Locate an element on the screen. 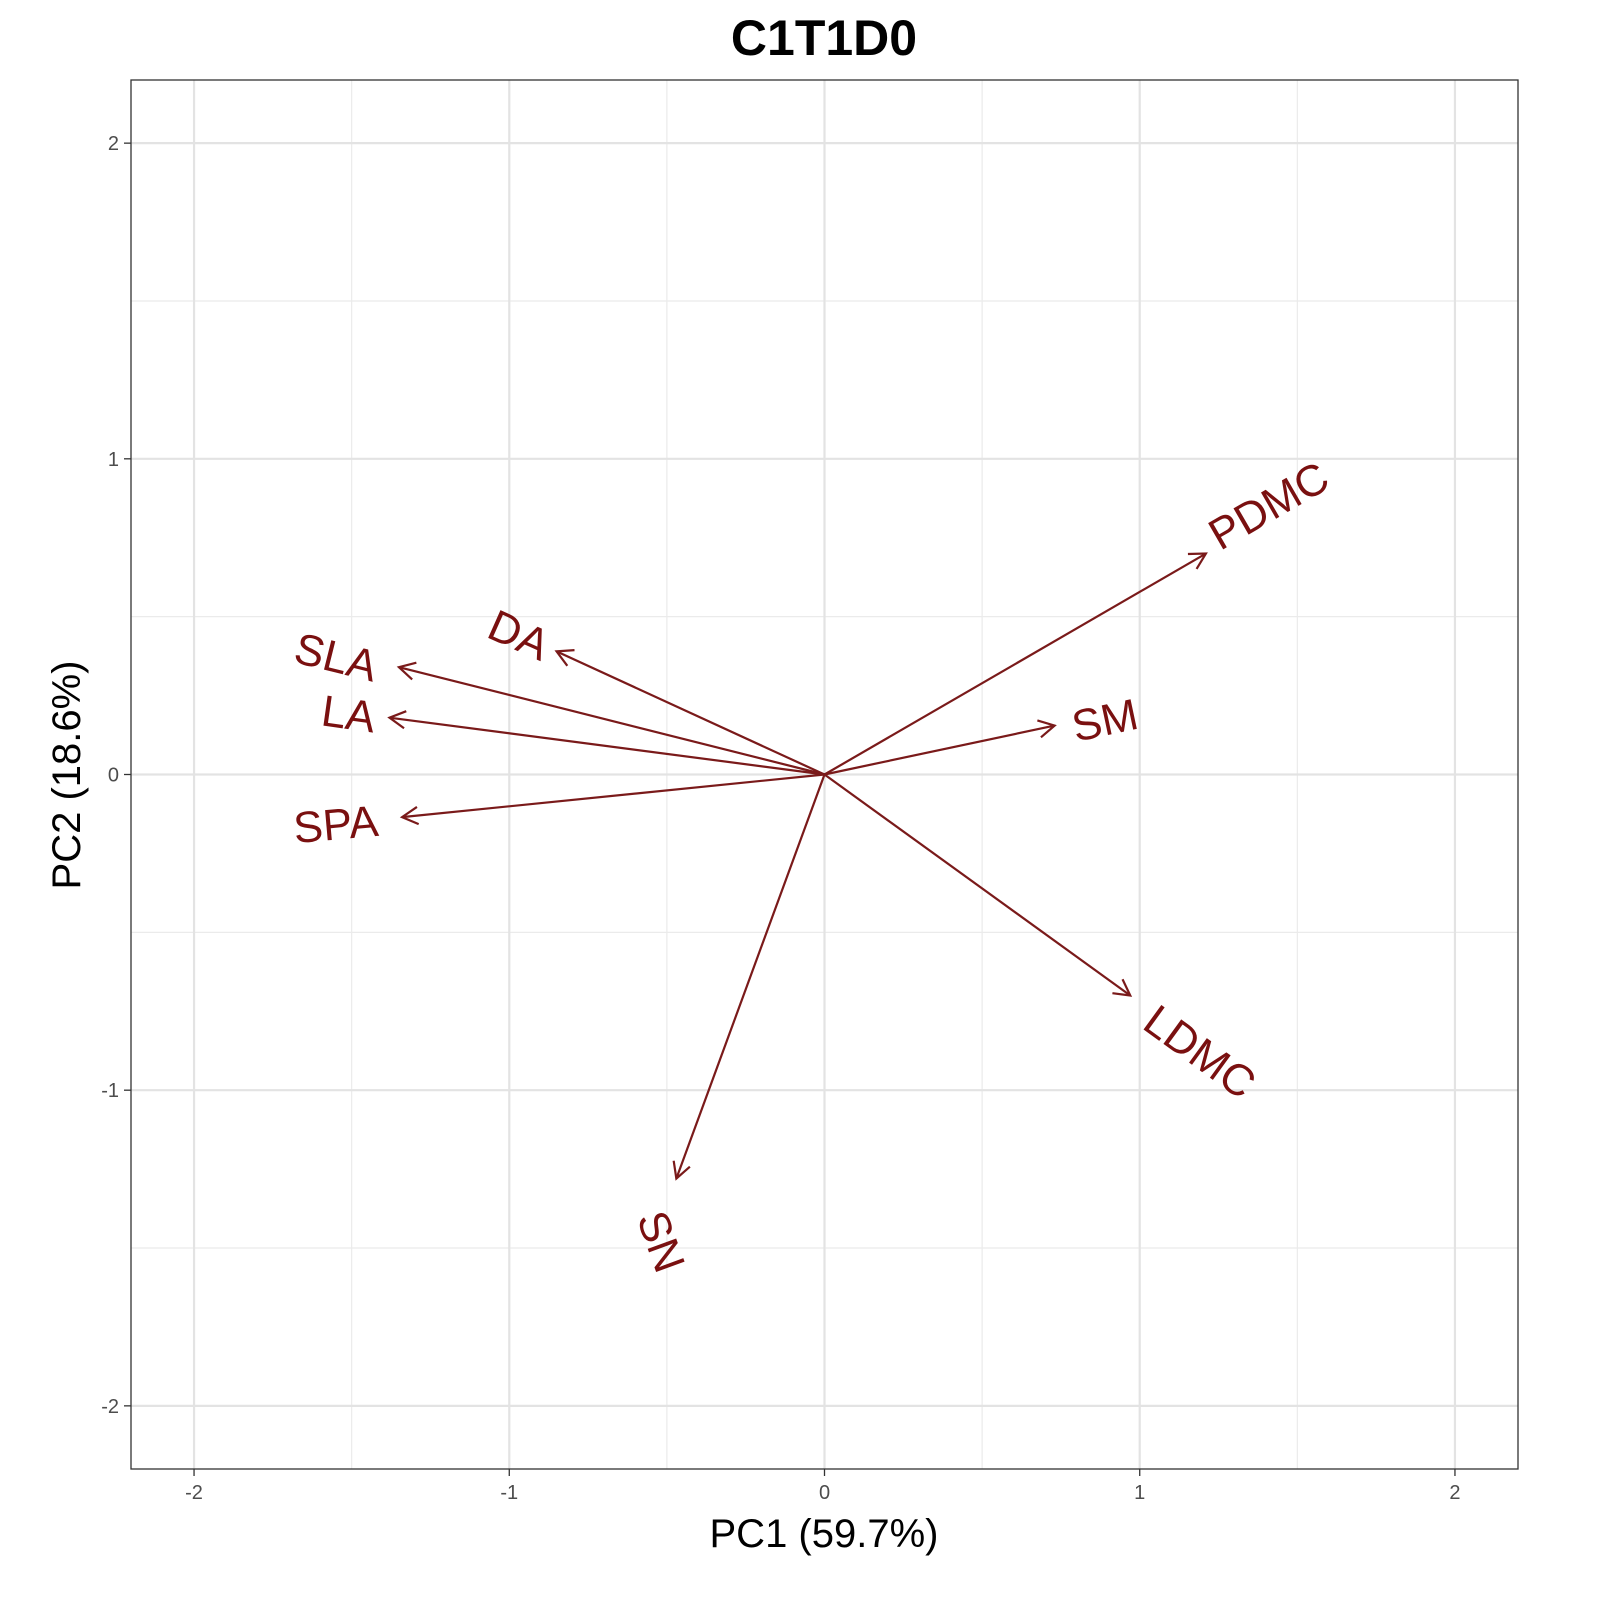  x-axis-title: PC1 (59.7%) is located at coordinates (824, 1534).